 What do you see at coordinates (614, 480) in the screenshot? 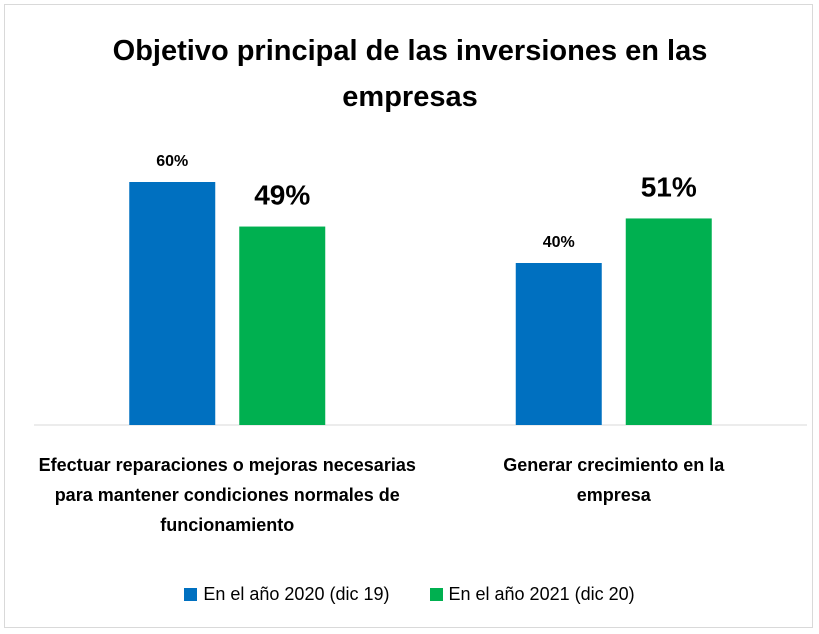
I see `x-tick-label: Generar crecimiento en la empresa` at bounding box center [614, 480].